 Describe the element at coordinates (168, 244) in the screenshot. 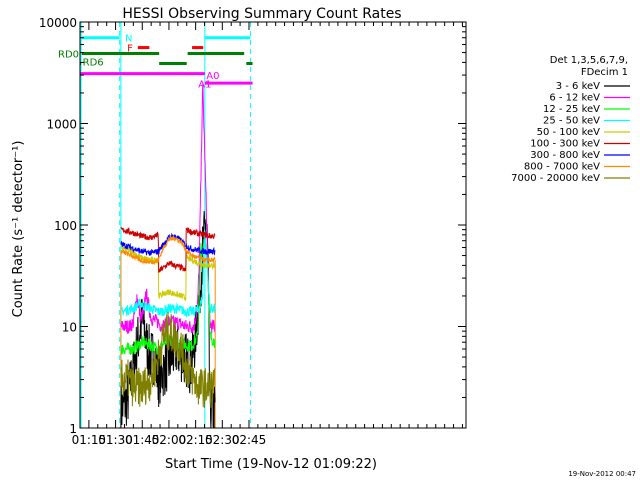

I see `series-line-300-800-kev` at that location.